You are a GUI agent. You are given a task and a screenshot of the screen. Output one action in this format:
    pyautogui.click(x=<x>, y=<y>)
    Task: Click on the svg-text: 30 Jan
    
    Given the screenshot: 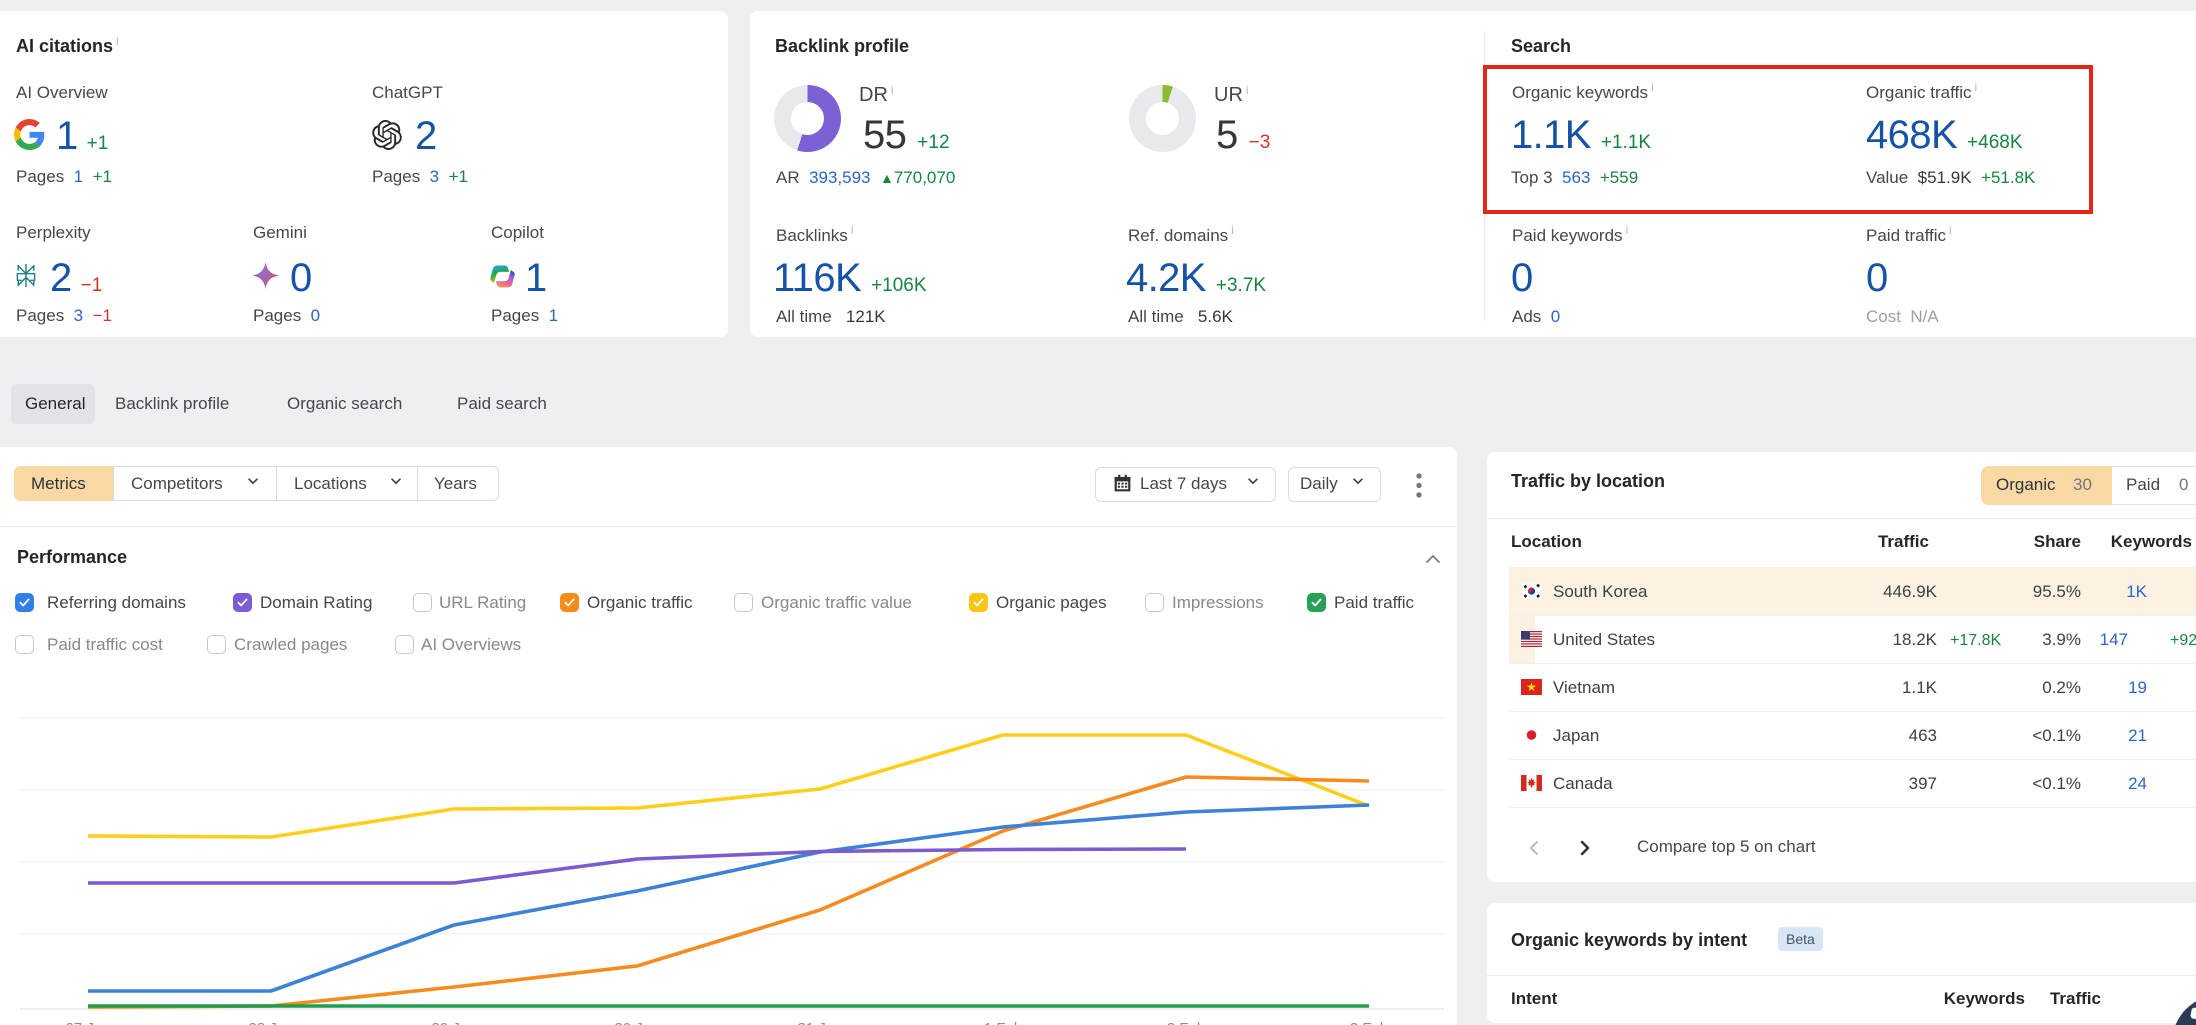 What is the action you would take?
    pyautogui.click(x=636, y=1022)
    